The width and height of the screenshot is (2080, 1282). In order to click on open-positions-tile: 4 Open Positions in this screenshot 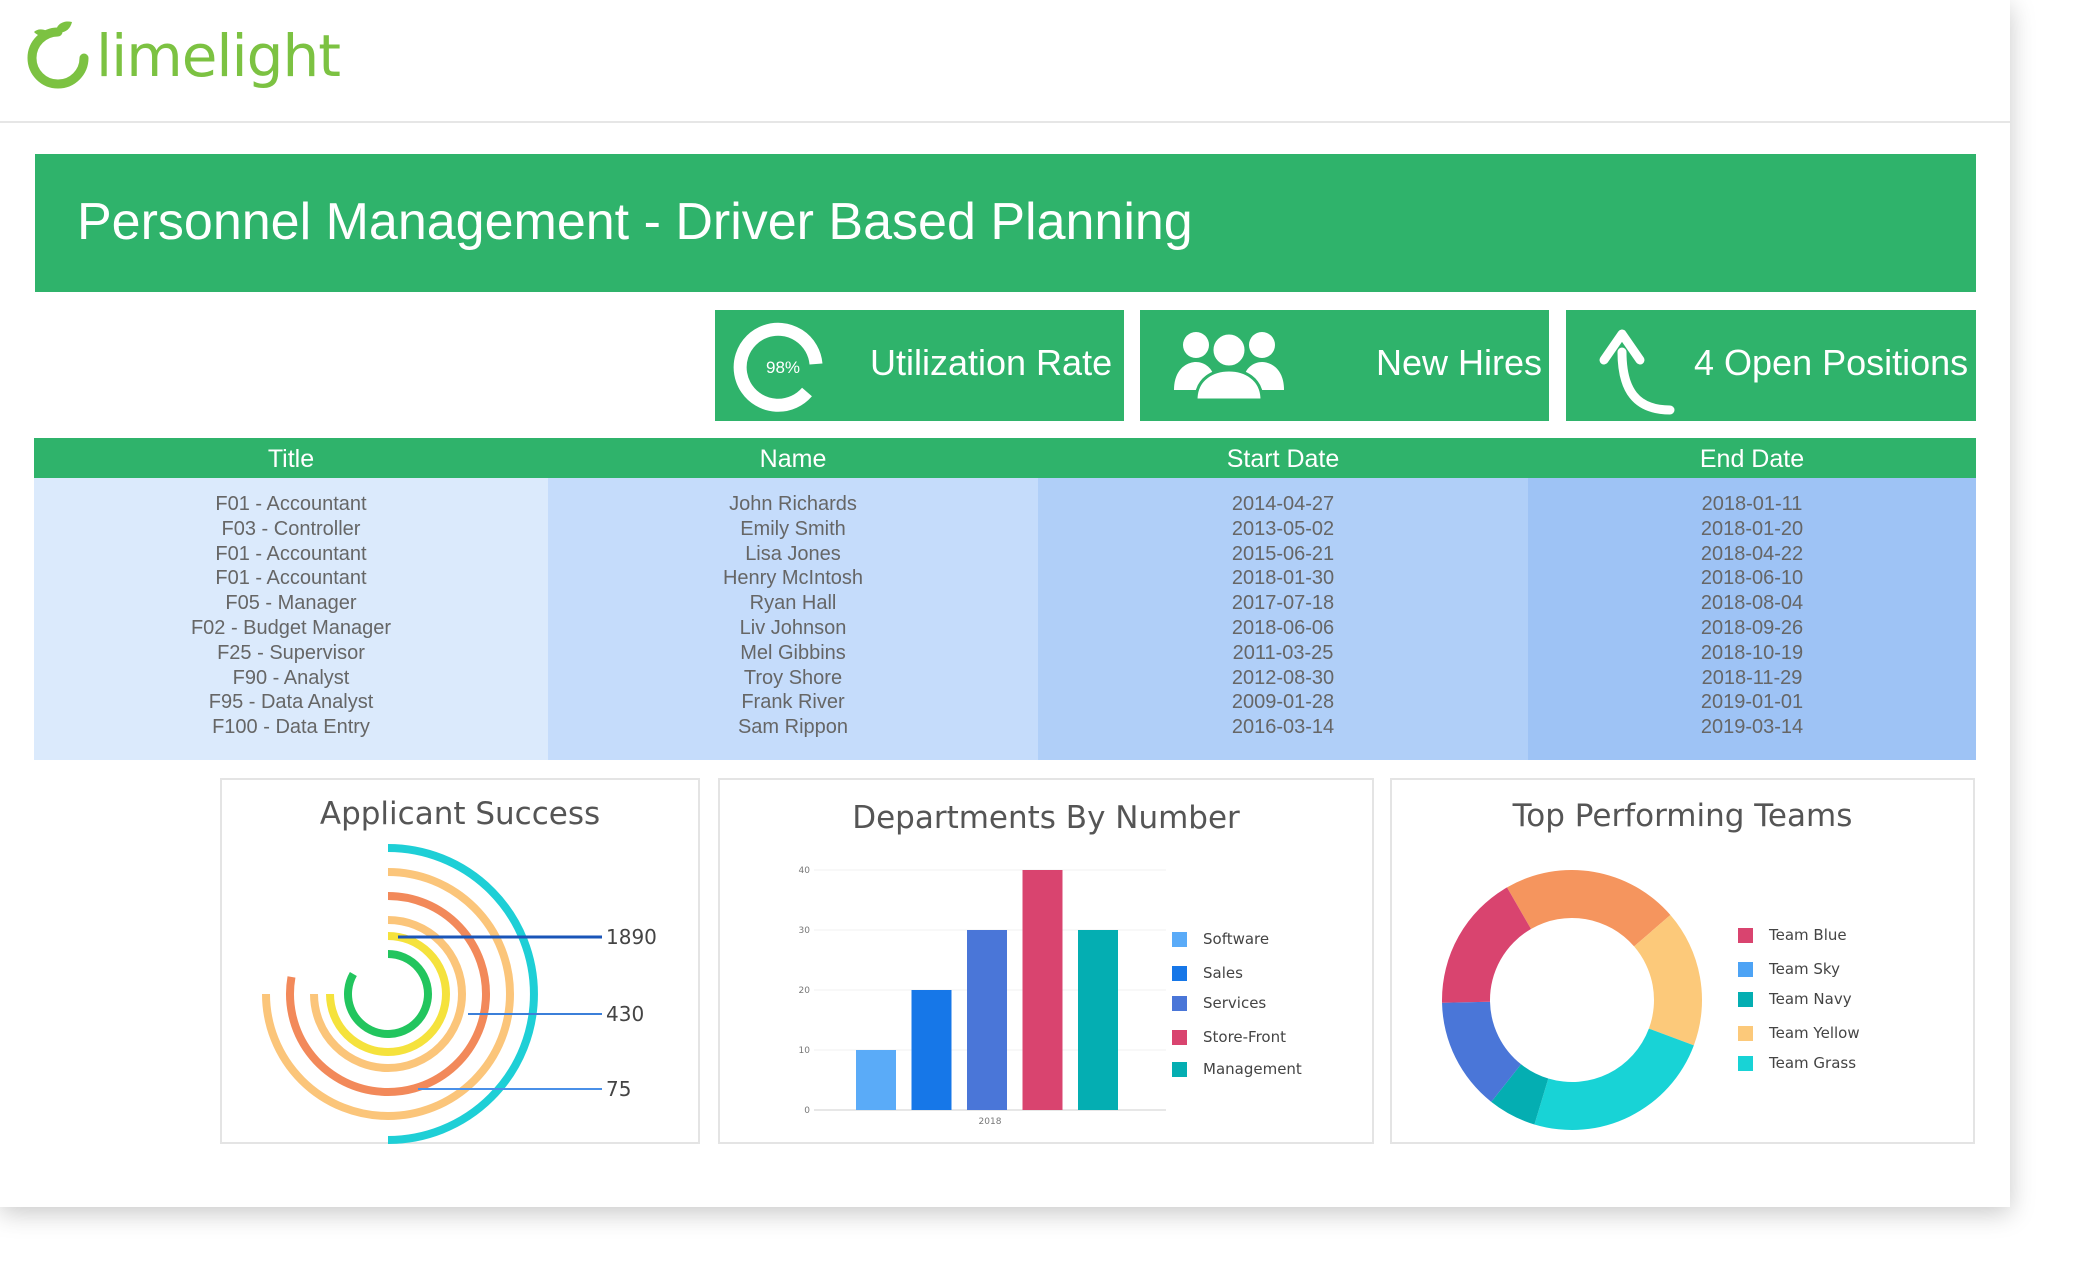, I will do `click(1771, 365)`.